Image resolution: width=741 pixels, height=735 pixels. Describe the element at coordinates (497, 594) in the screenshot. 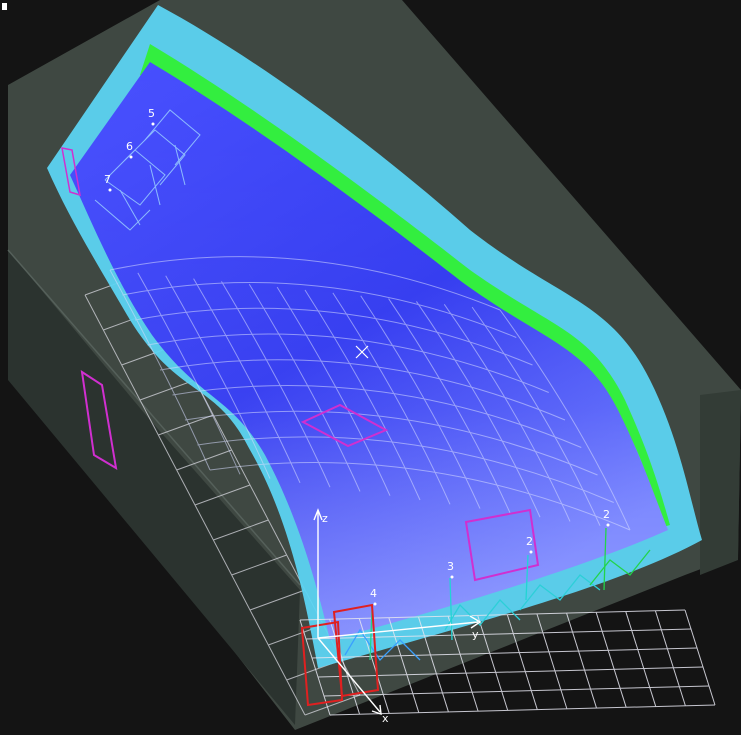

I see `lower-sensor-lines` at that location.